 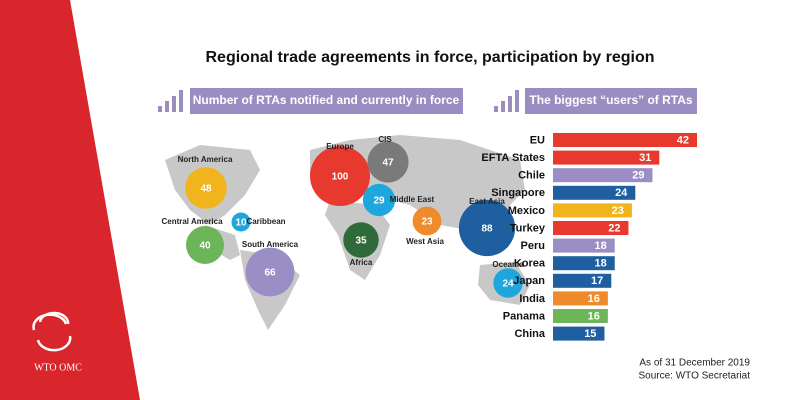 What do you see at coordinates (340, 146) in the screenshot?
I see `region-label: Europe` at bounding box center [340, 146].